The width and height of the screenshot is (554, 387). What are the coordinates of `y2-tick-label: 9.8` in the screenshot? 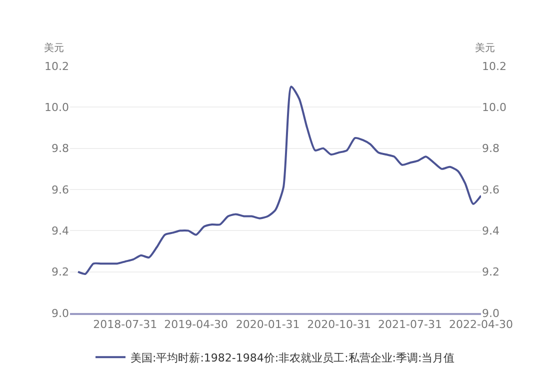 It's located at (491, 149).